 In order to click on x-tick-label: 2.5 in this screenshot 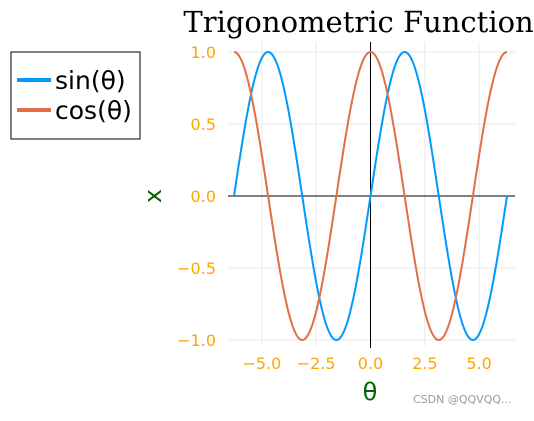, I will do `click(424, 363)`.